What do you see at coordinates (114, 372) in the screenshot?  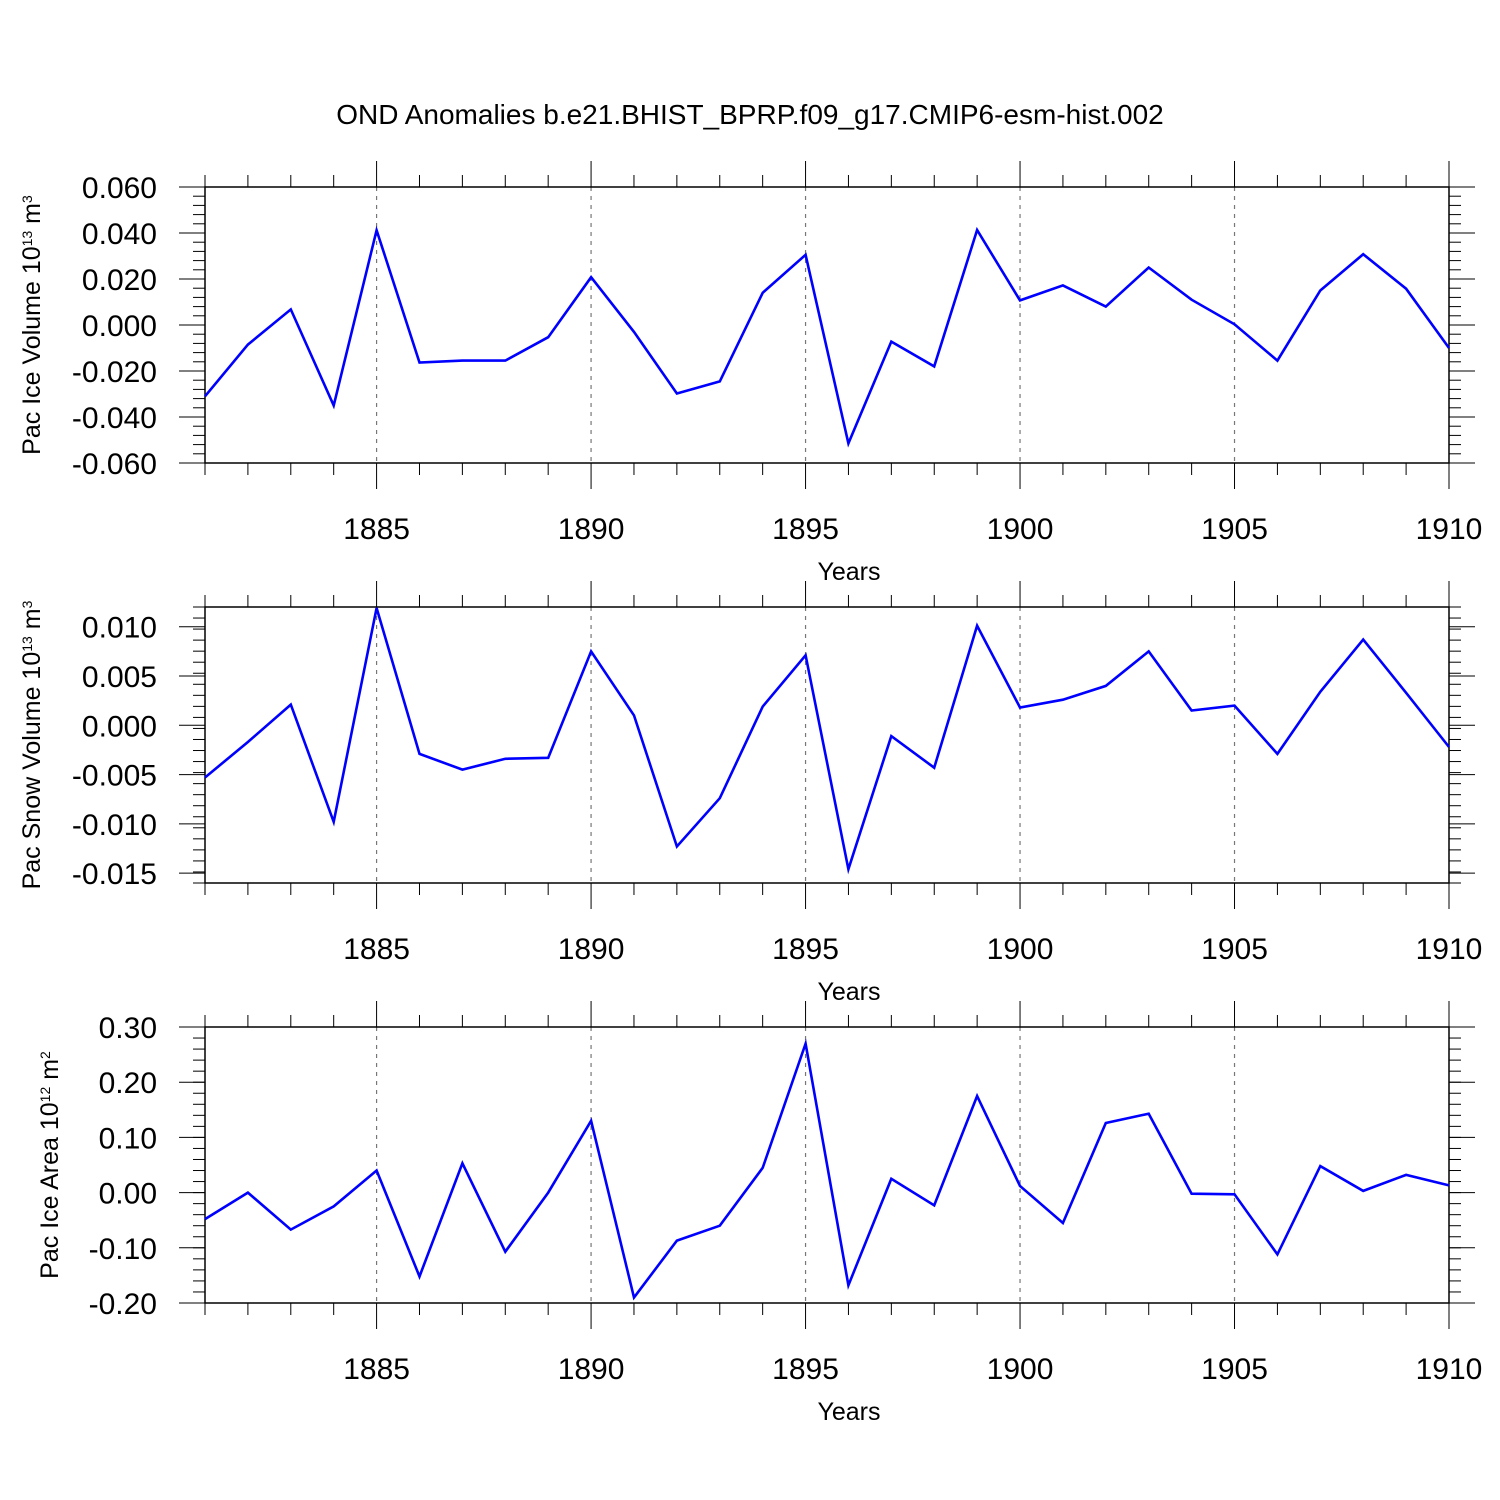 I see `y-tick-label: -0.020` at bounding box center [114, 372].